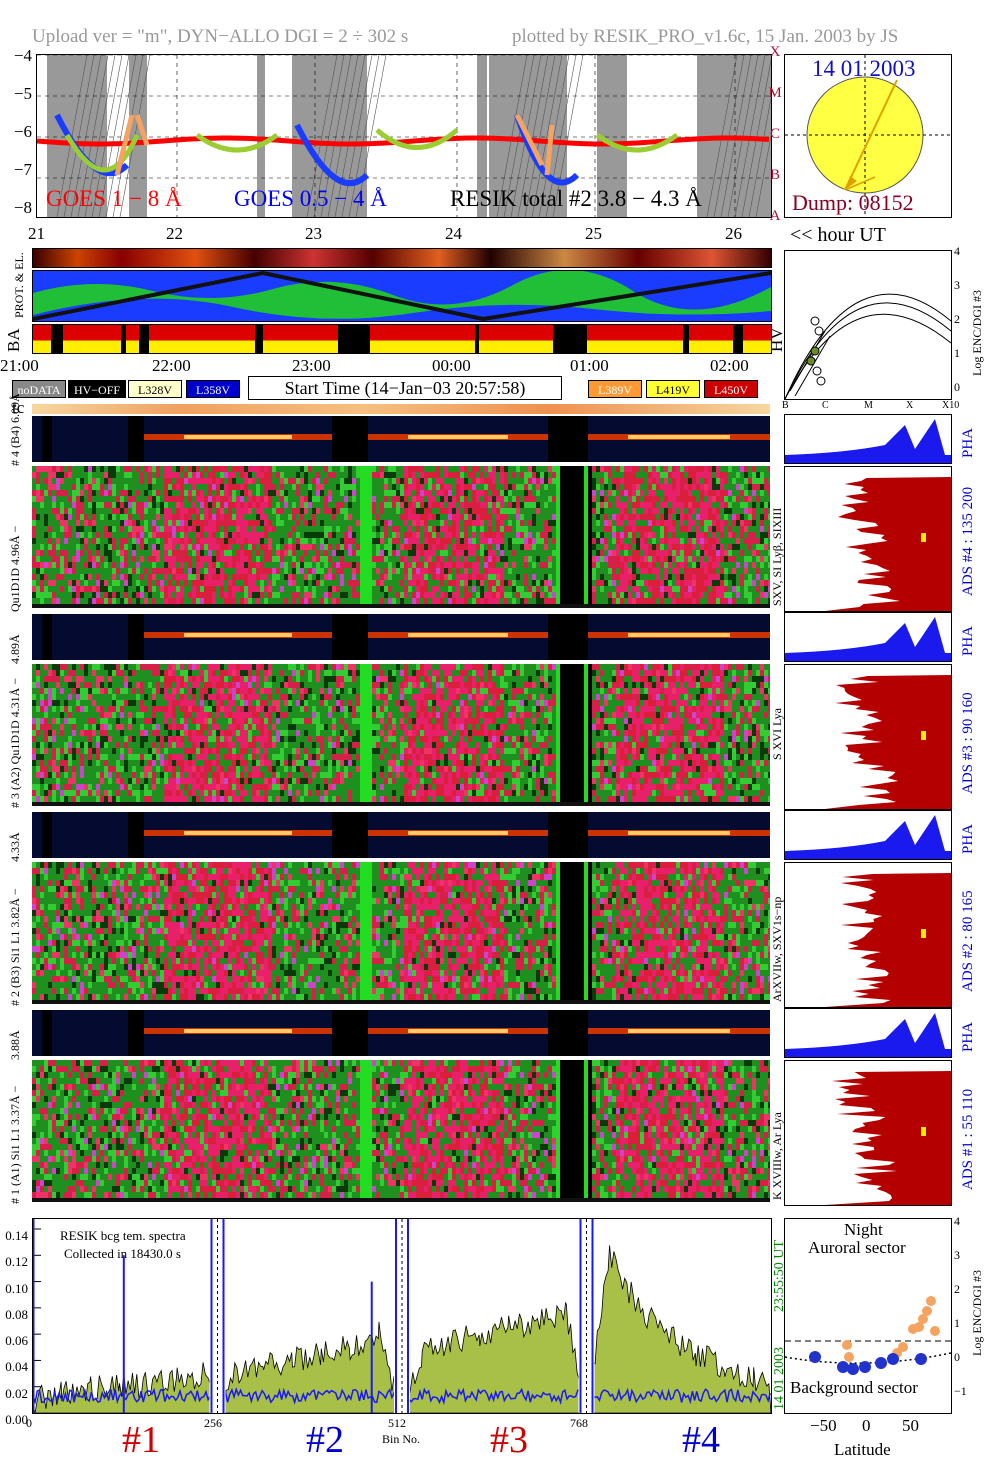 The height and width of the screenshot is (1477, 1004). What do you see at coordinates (15, 568) in the screenshot?
I see `ch4-spec-label: Qu1D1D 4.96Å −` at bounding box center [15, 568].